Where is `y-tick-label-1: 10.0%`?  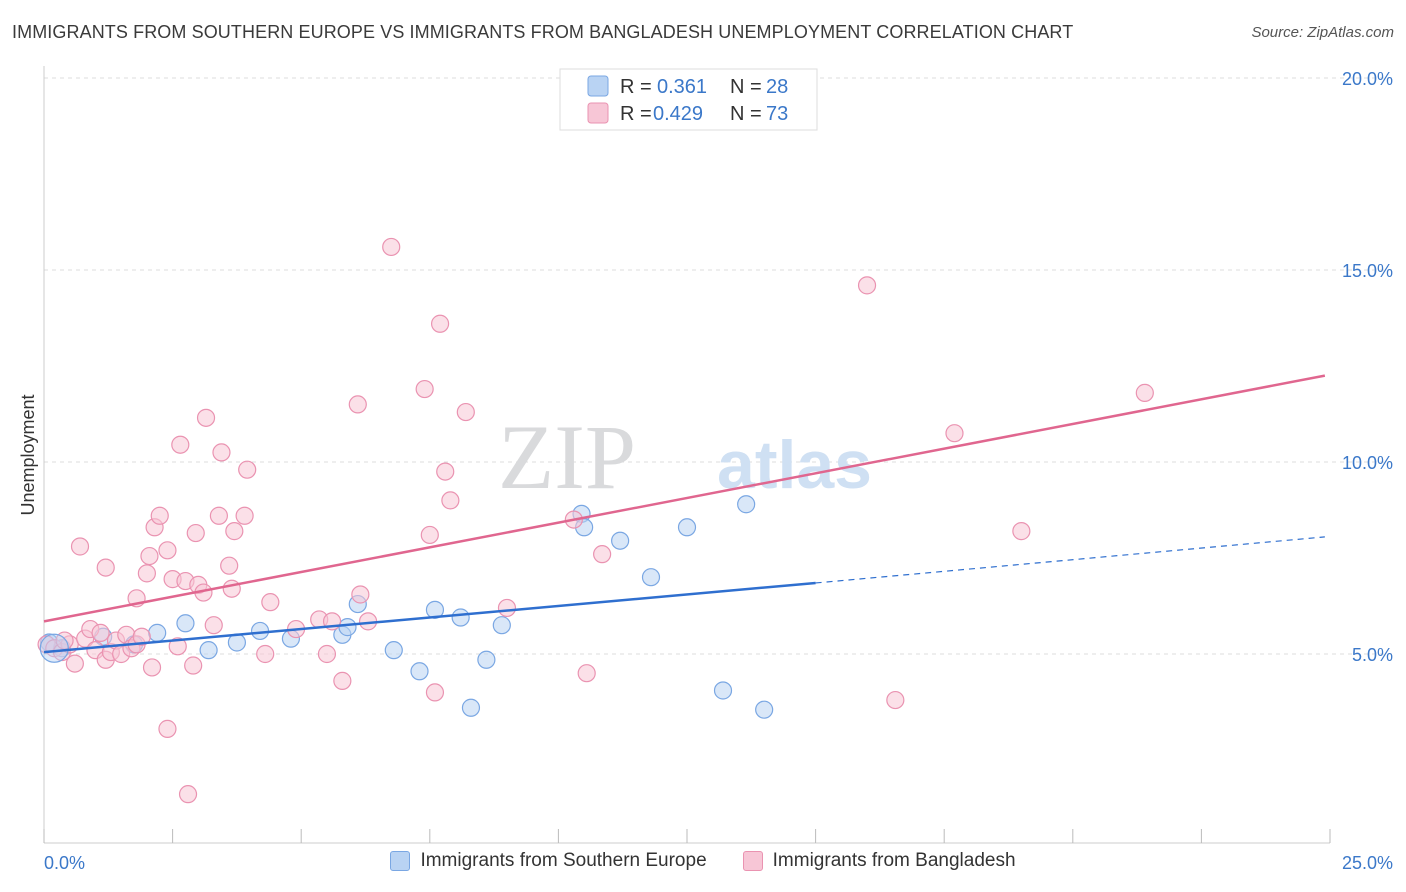
y-tick-label-1: 10.0% is located at coordinates (1367, 463).